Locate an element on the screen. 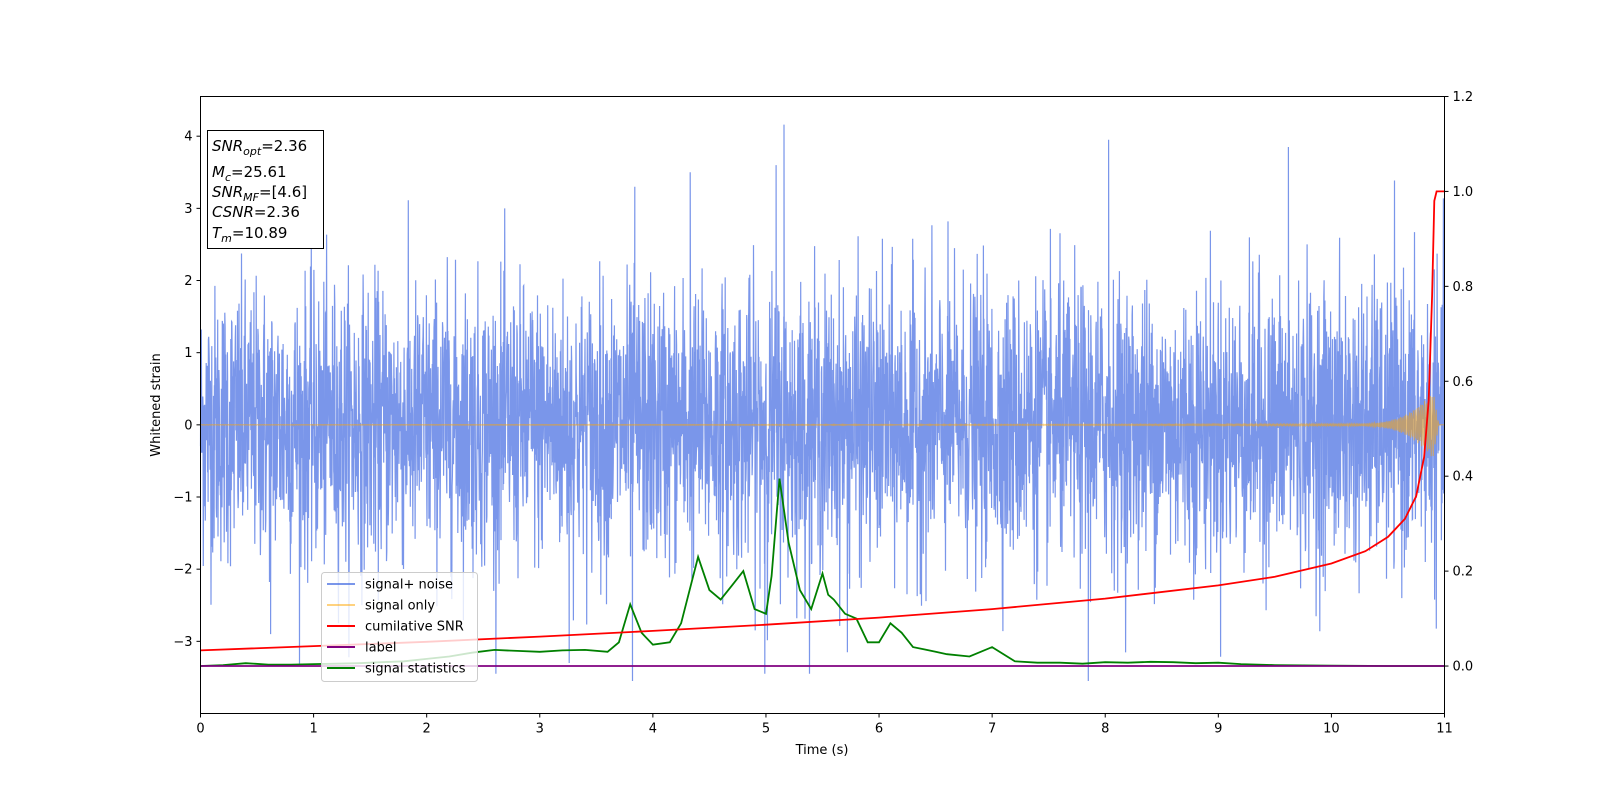 This screenshot has width=1600, height=800. y2-tick-label: 1.0 is located at coordinates (1463, 192).